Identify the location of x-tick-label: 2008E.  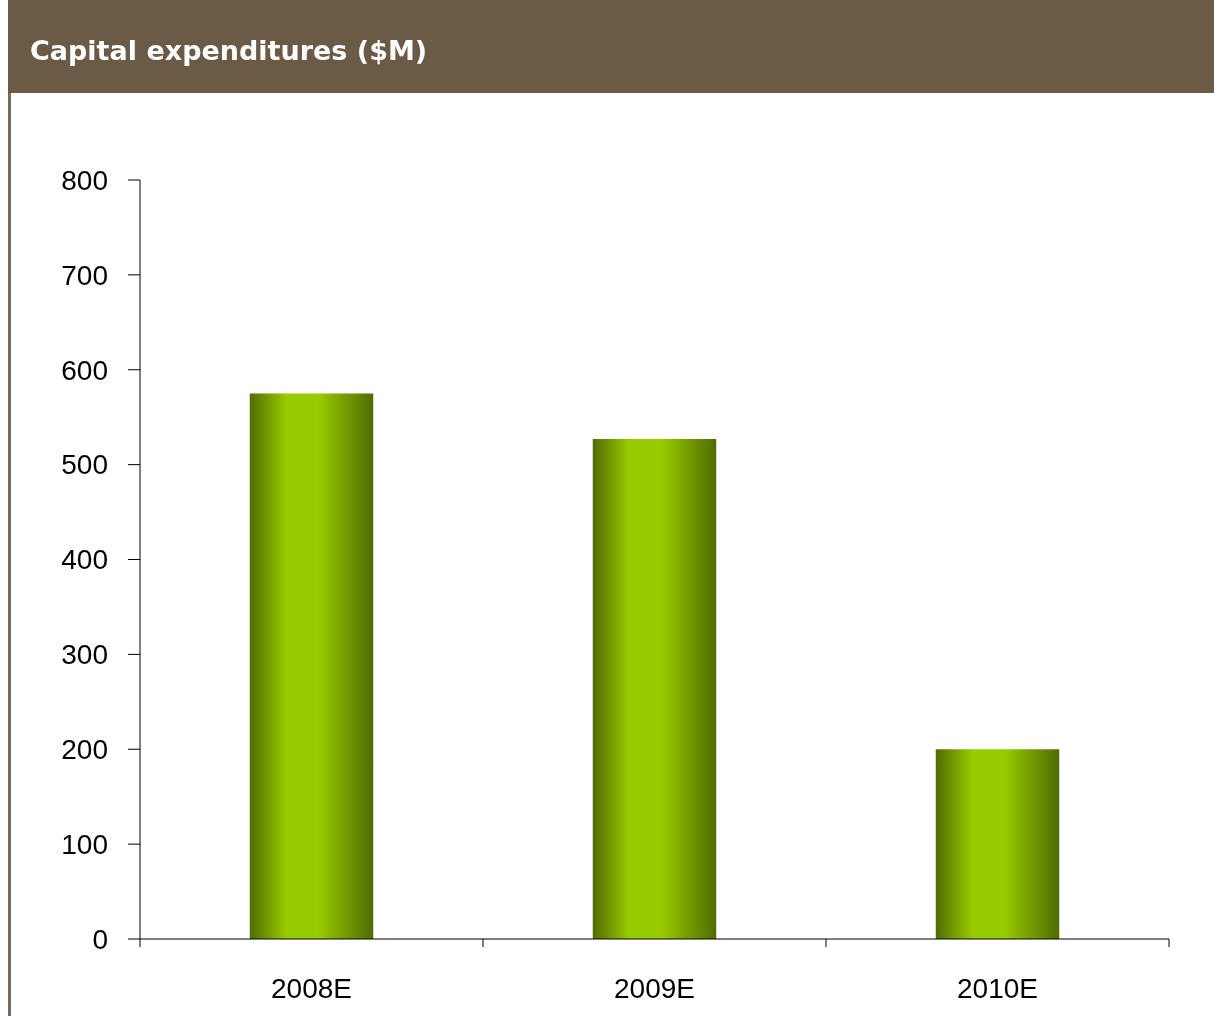
(311, 988).